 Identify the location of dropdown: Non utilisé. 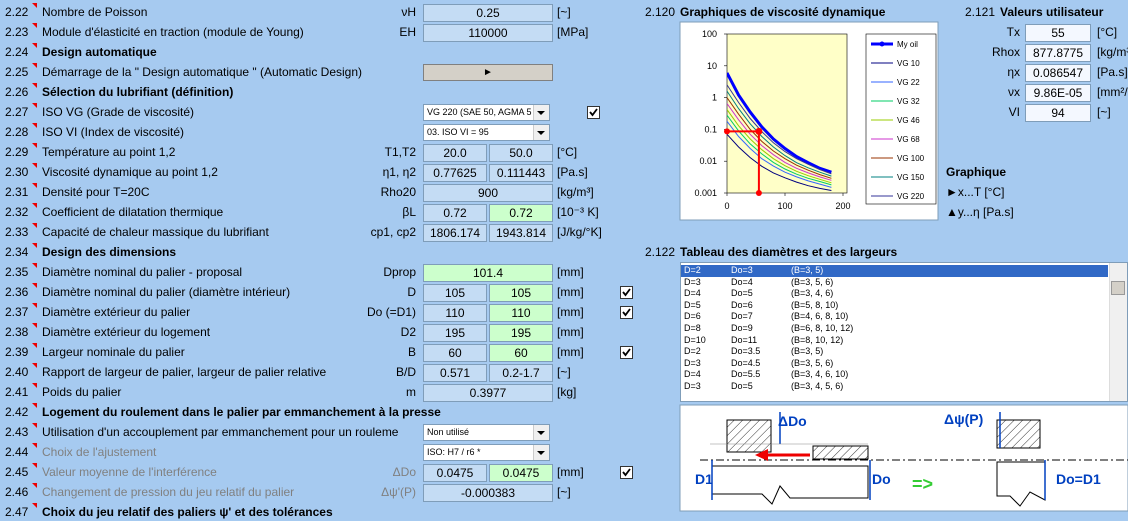
(486, 432).